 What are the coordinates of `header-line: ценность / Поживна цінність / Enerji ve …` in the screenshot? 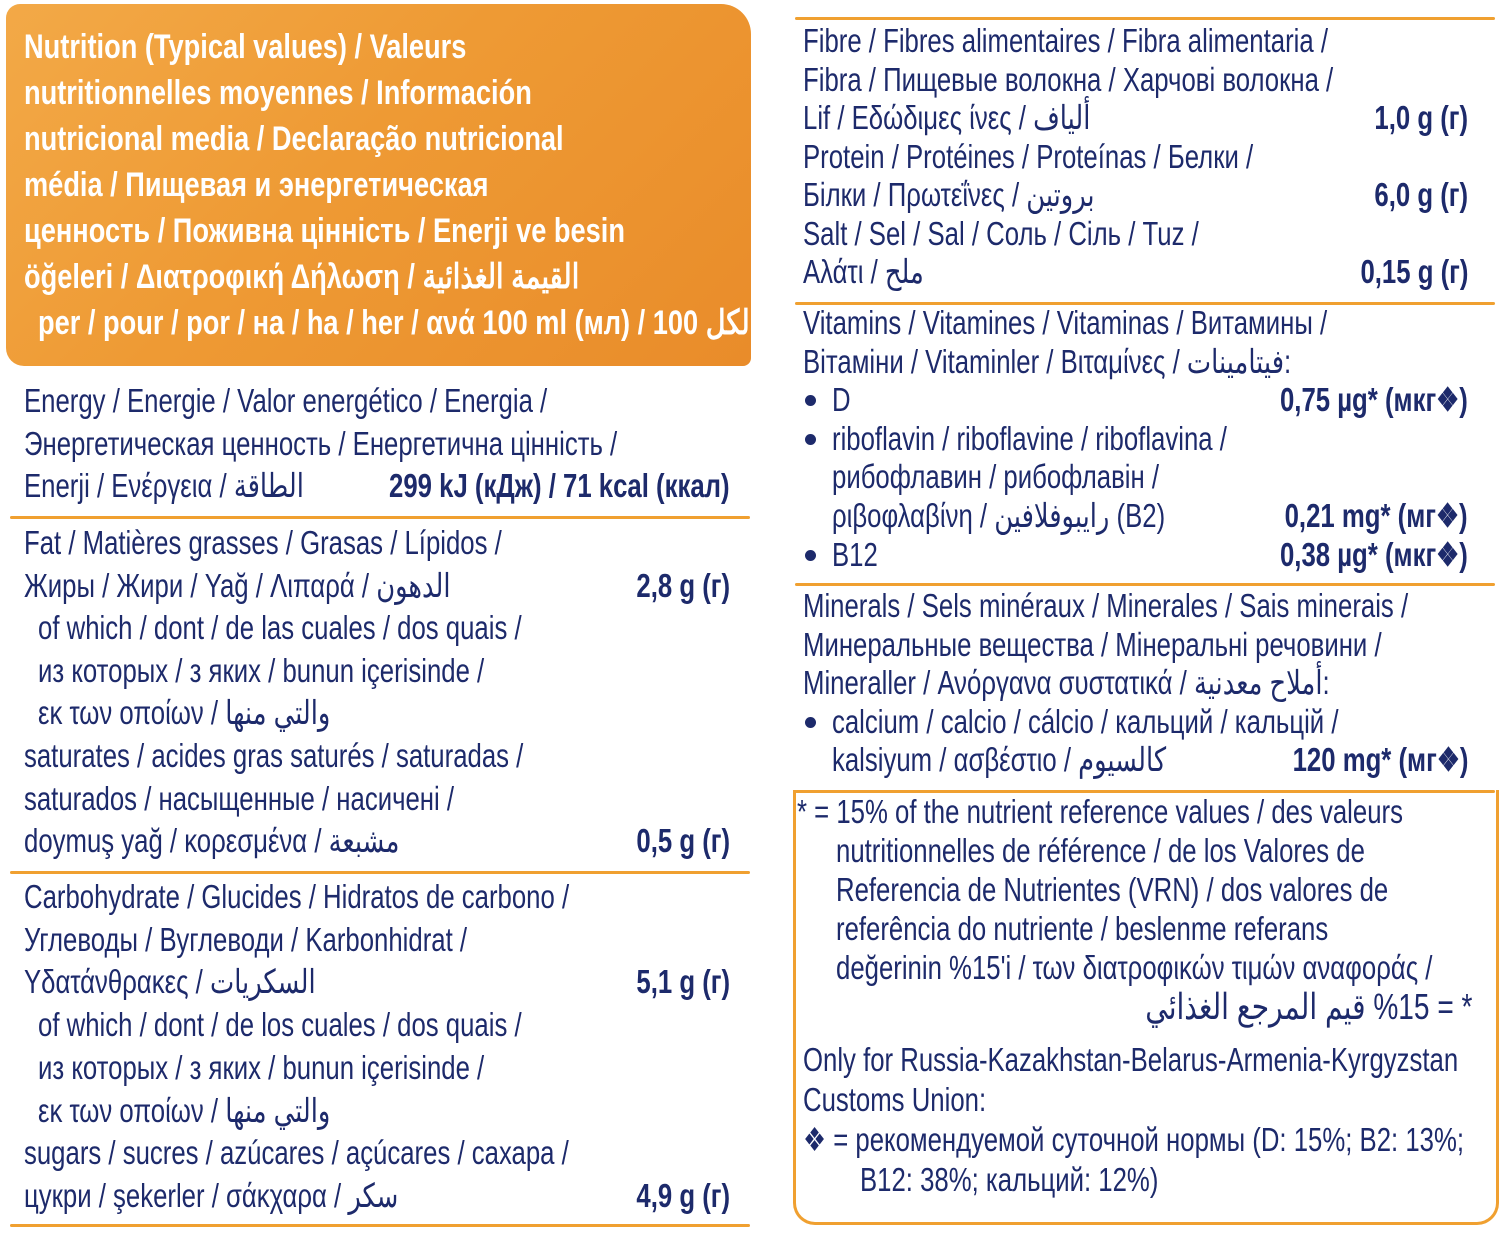 It's located at (324, 231).